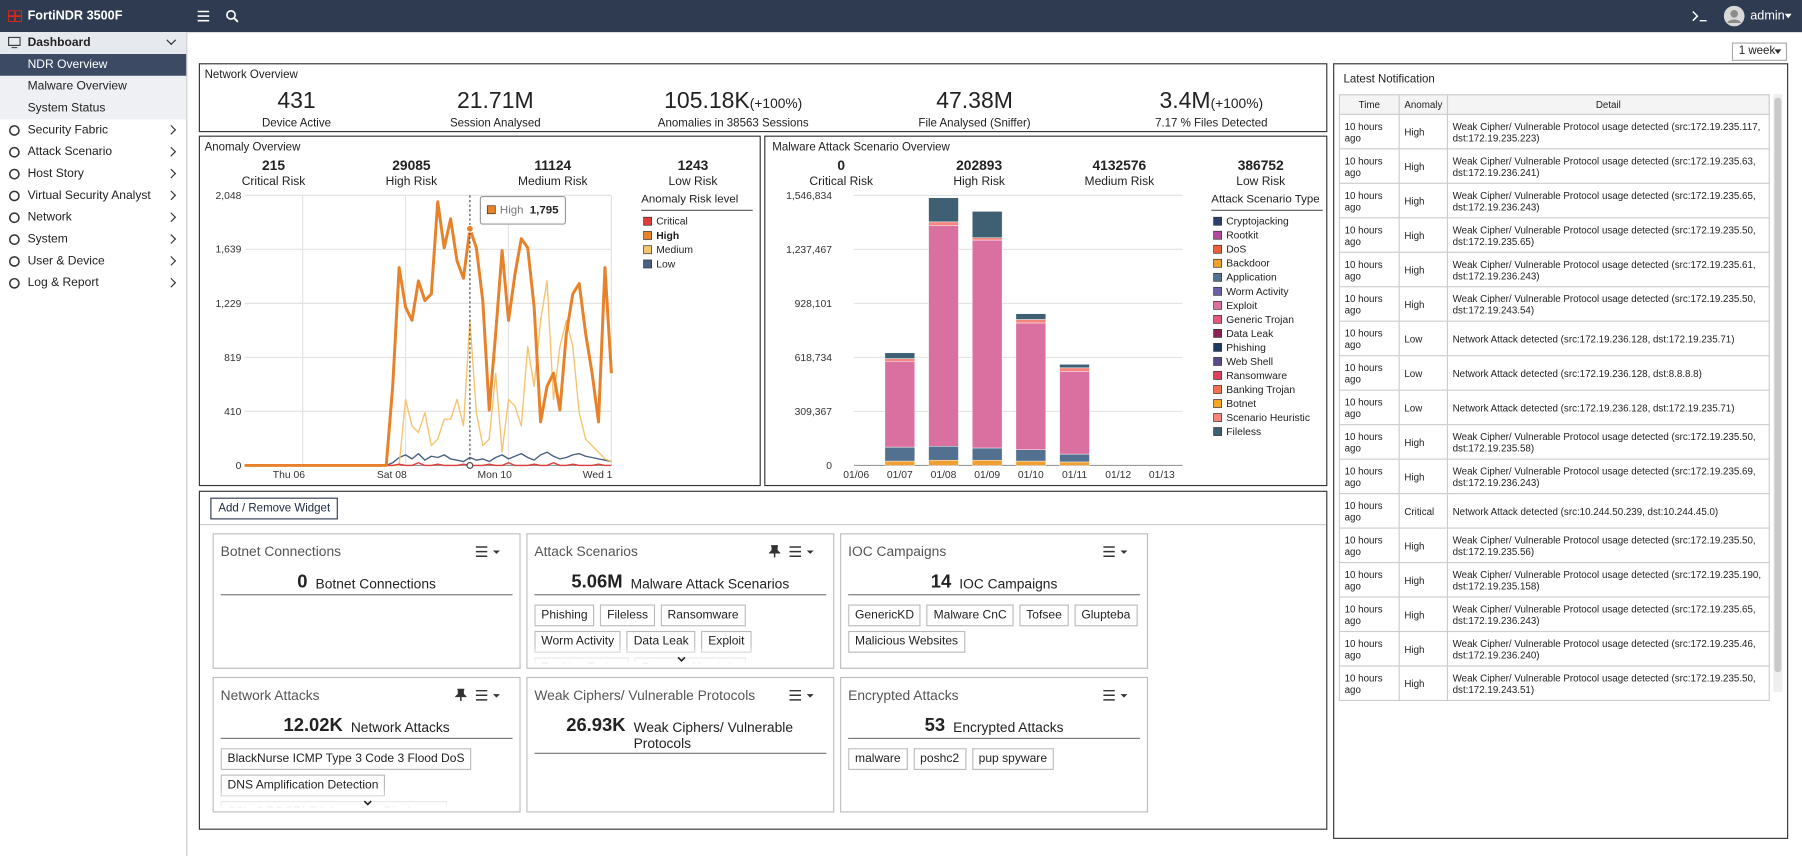 The image size is (1802, 856). Describe the element at coordinates (586, 551) in the screenshot. I see `widget-title: Attack Scenarios` at that location.